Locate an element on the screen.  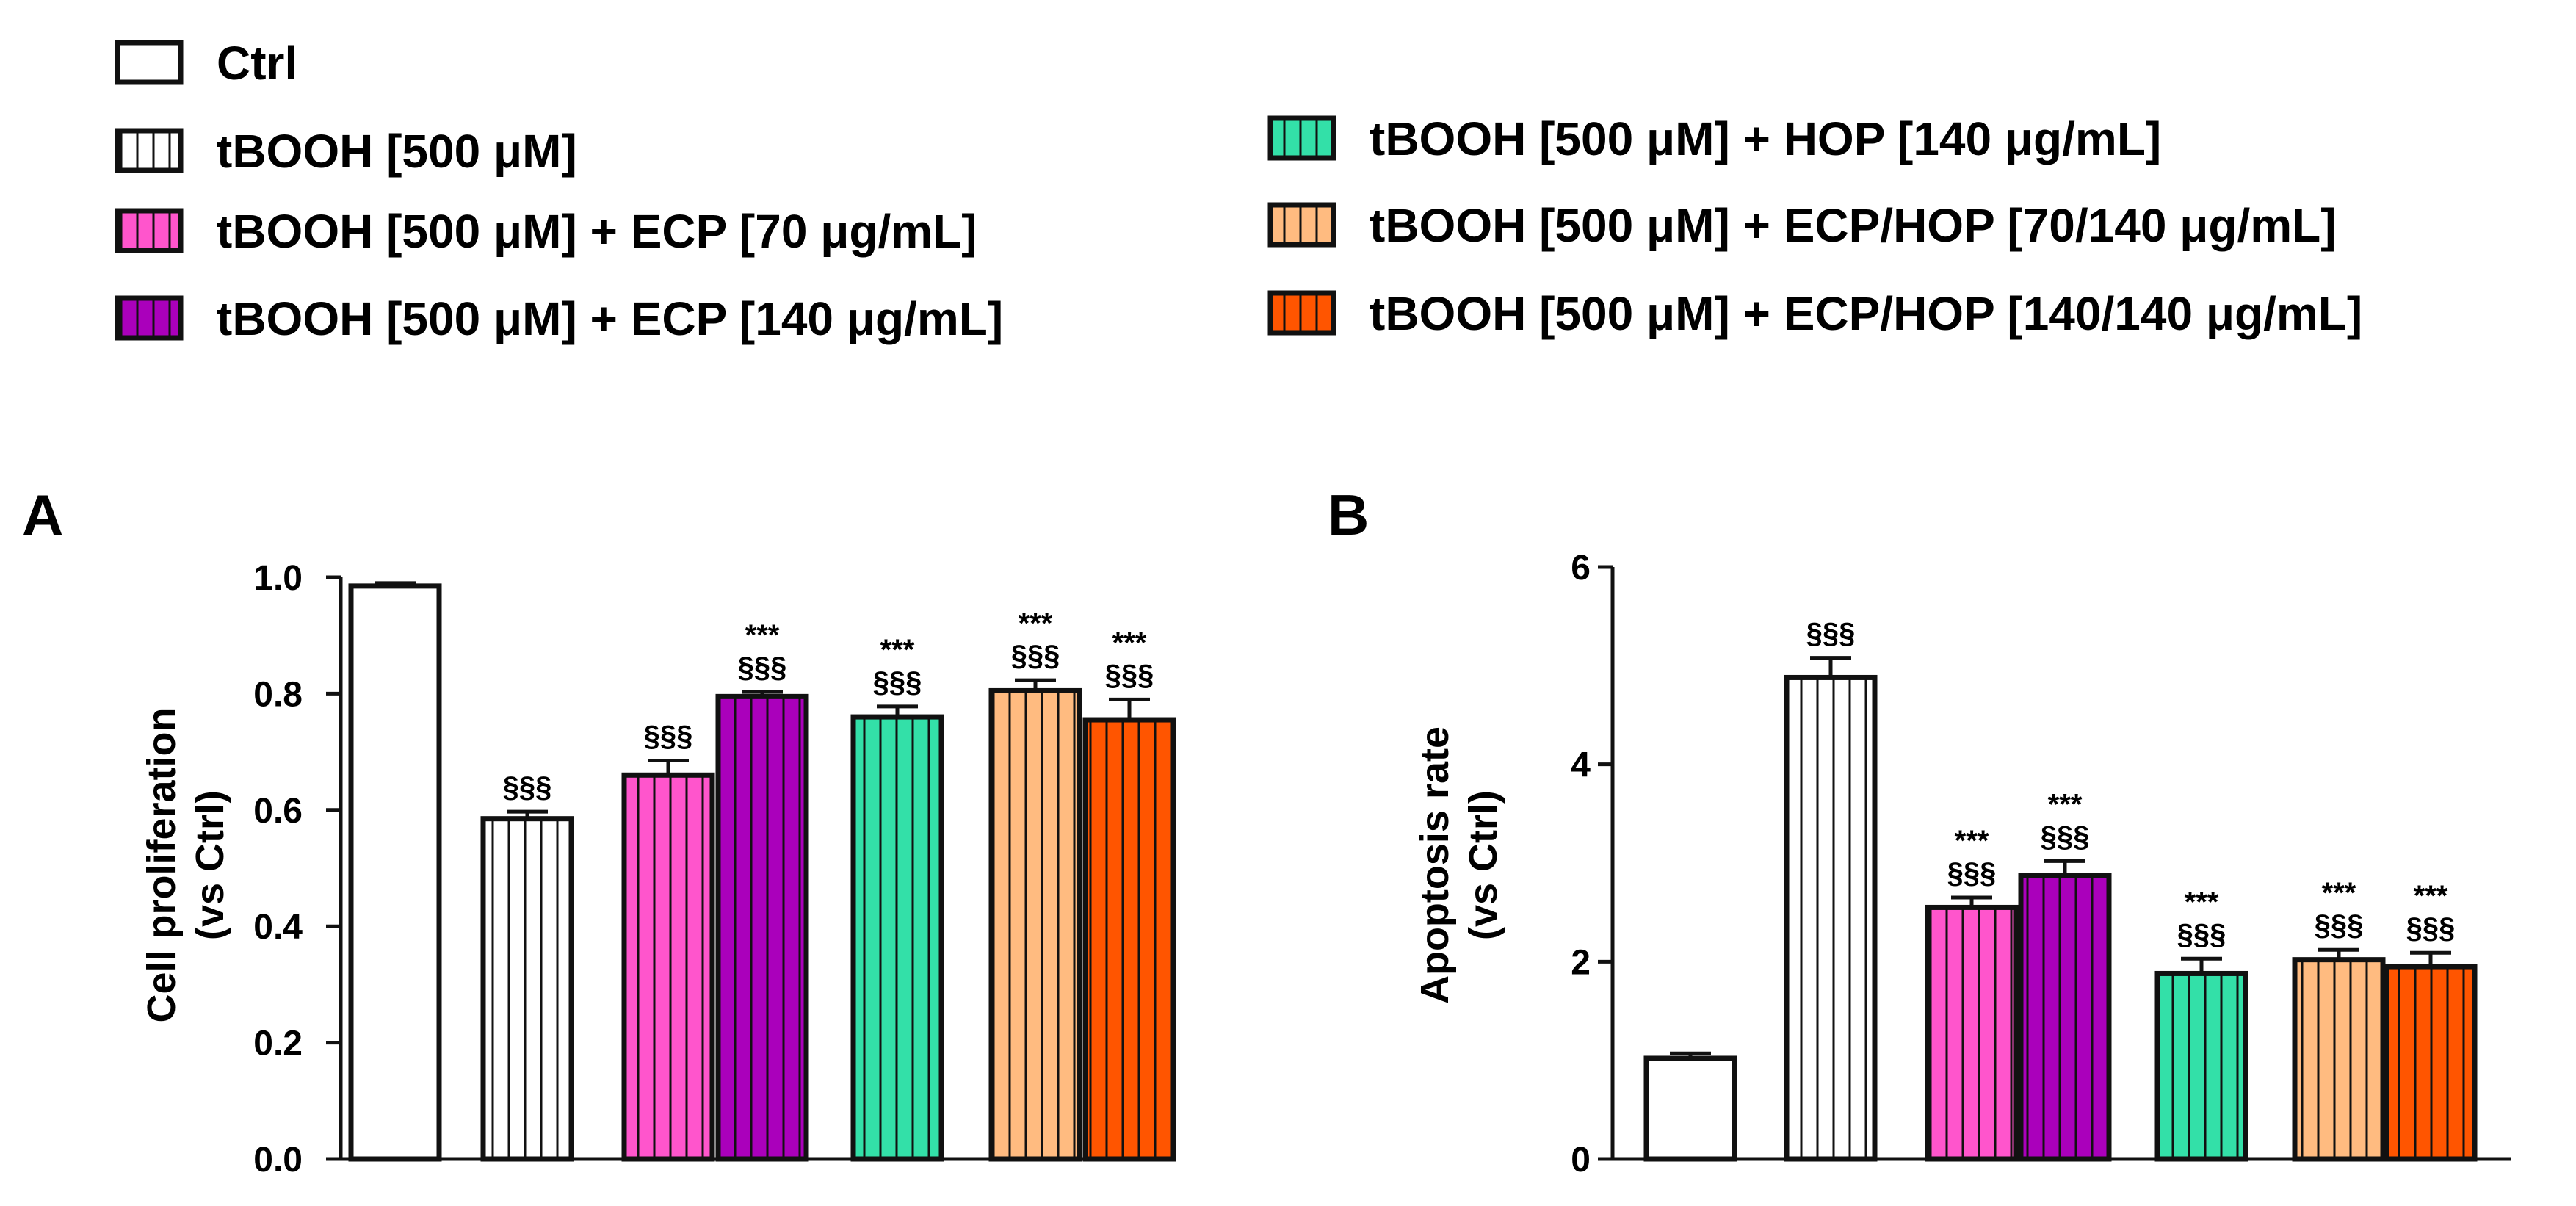
panel-letter: A is located at coordinates (42, 515).